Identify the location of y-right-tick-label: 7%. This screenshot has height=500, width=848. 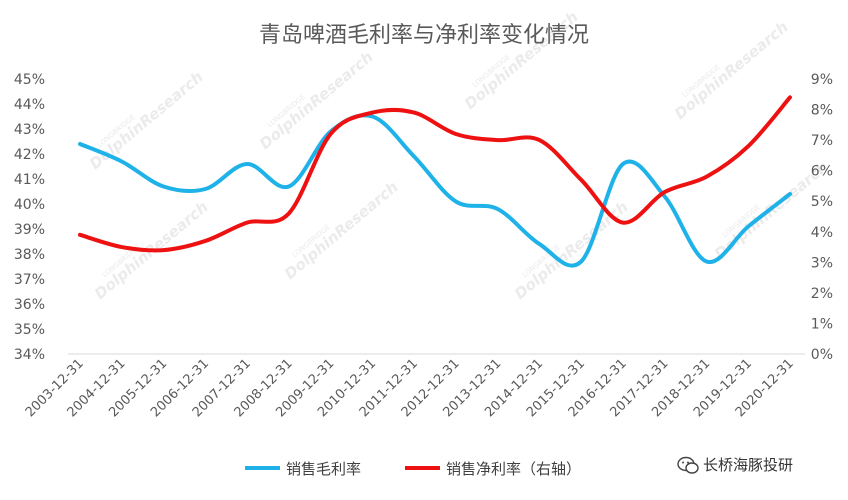
(822, 141).